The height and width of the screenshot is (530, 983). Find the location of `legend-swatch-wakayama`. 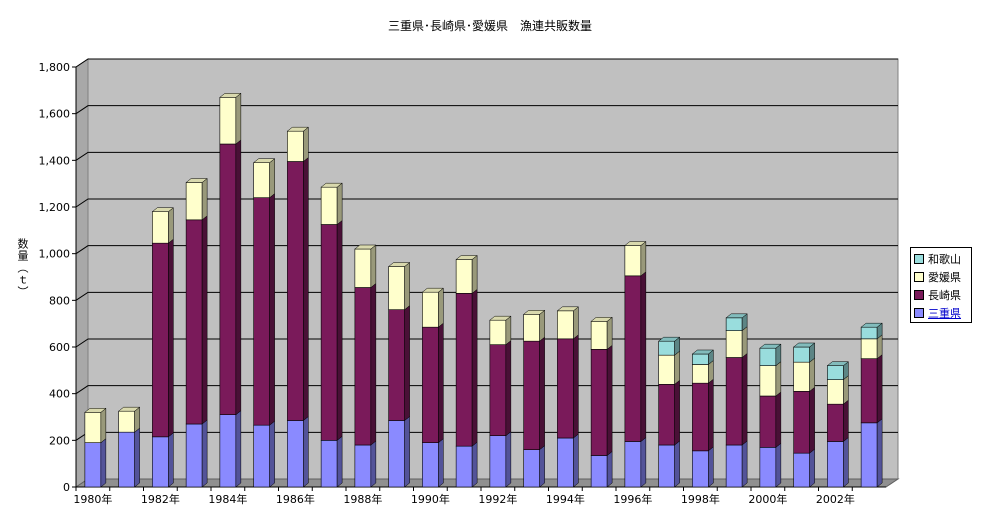

legend-swatch-wakayama is located at coordinates (919, 259).